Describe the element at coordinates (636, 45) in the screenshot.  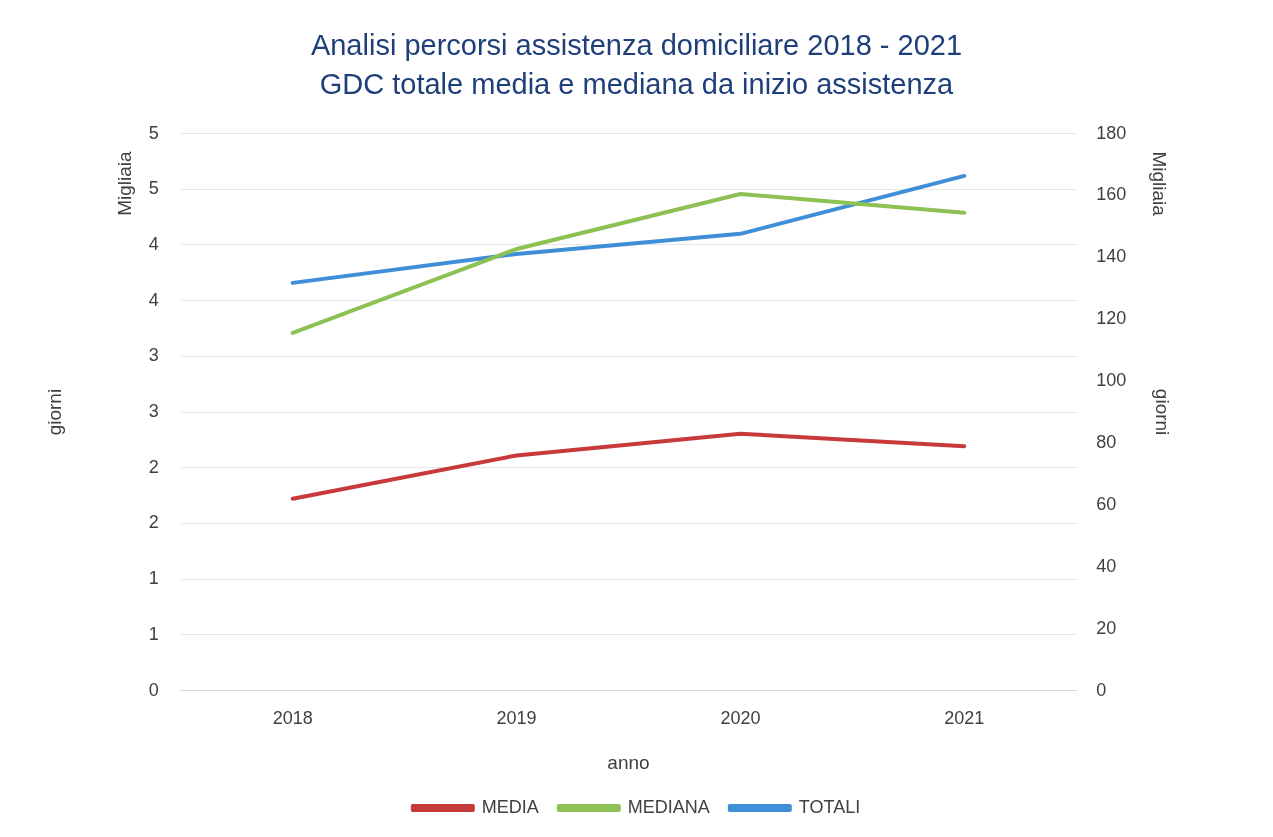
I see `chart-title: Analisi percorsi assistenza domiciliare 2018 - 2021` at that location.